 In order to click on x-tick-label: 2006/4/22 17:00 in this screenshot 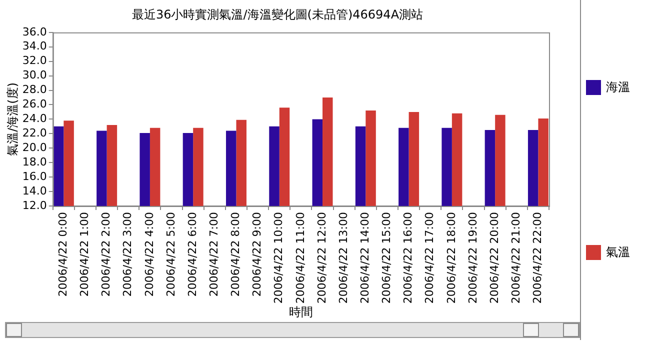, I will do `click(429, 258)`.